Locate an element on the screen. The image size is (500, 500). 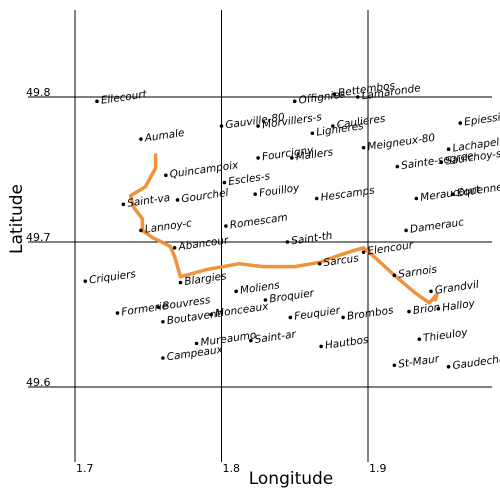
place-label: Formerie is located at coordinates (145, 309).